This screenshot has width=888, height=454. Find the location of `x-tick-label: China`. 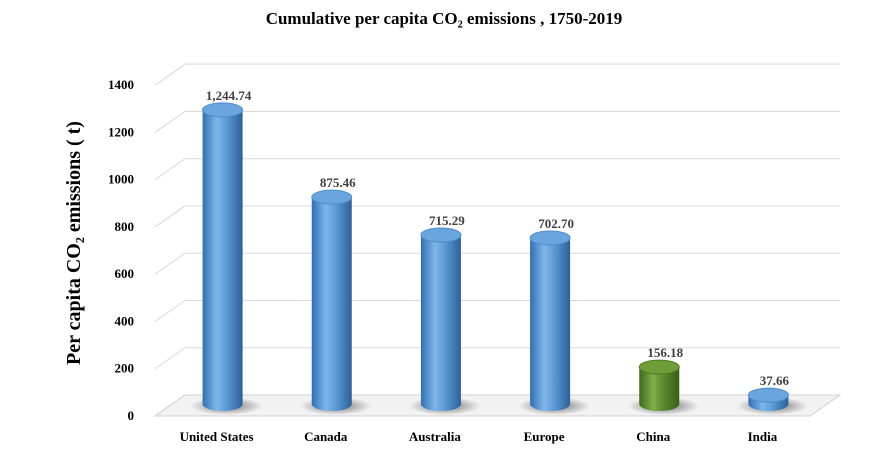

x-tick-label: China is located at coordinates (653, 436).